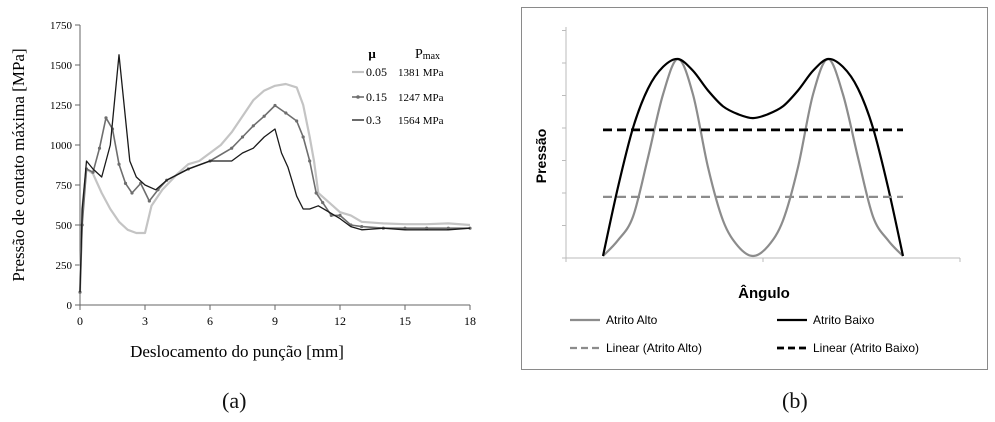 The height and width of the screenshot is (422, 995). What do you see at coordinates (654, 348) in the screenshot?
I see `legend-label: Linear (Atrito Alto)` at bounding box center [654, 348].